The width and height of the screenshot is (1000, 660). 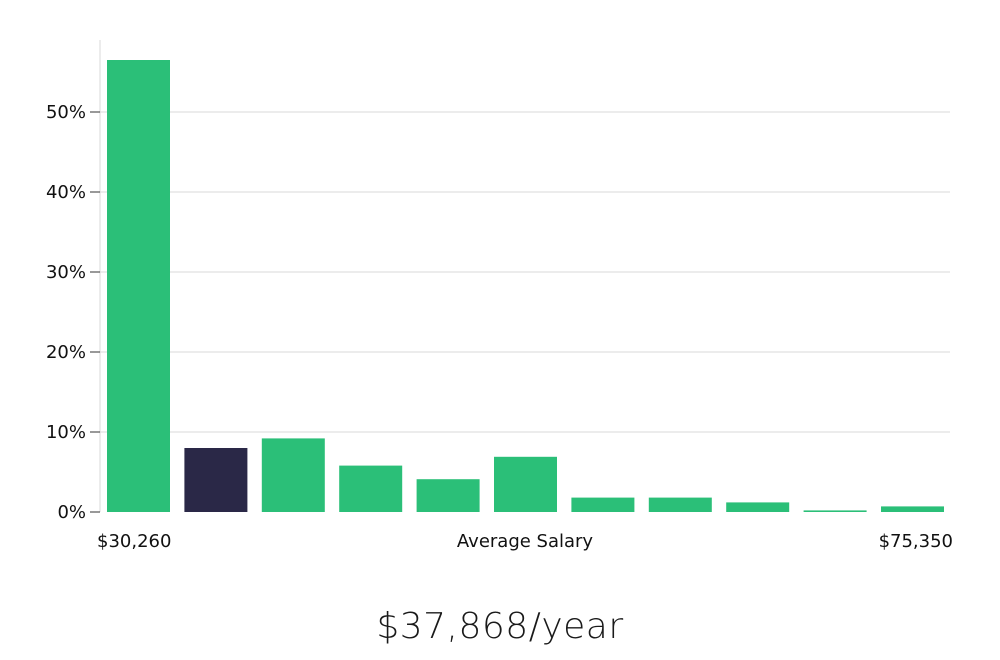 What do you see at coordinates (134, 541) in the screenshot?
I see `x-start-label: $30,260` at bounding box center [134, 541].